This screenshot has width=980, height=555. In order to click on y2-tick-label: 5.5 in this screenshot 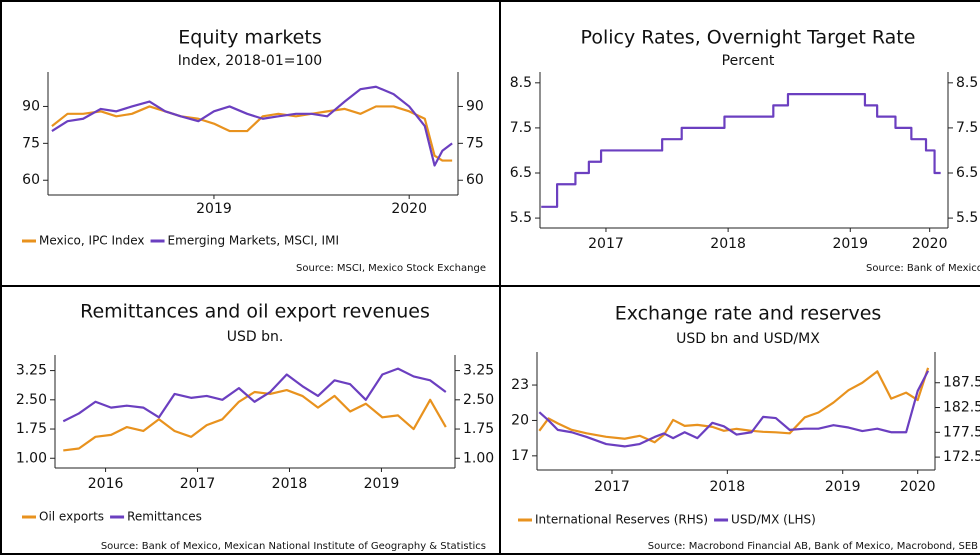, I will do `click(967, 218)`.